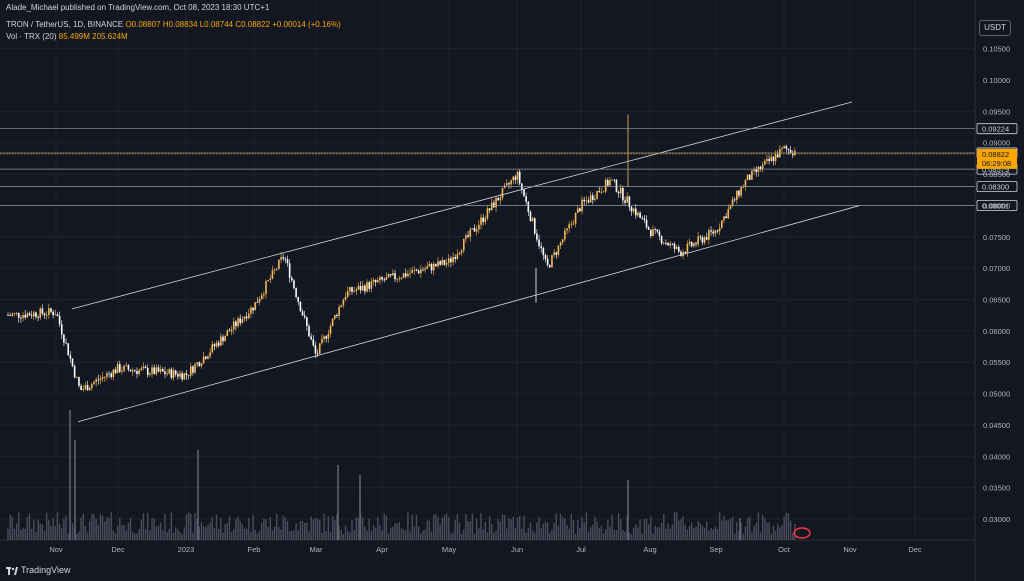 The height and width of the screenshot is (581, 1024). What do you see at coordinates (996, 300) in the screenshot?
I see `price-tick-label: 0.06500` at bounding box center [996, 300].